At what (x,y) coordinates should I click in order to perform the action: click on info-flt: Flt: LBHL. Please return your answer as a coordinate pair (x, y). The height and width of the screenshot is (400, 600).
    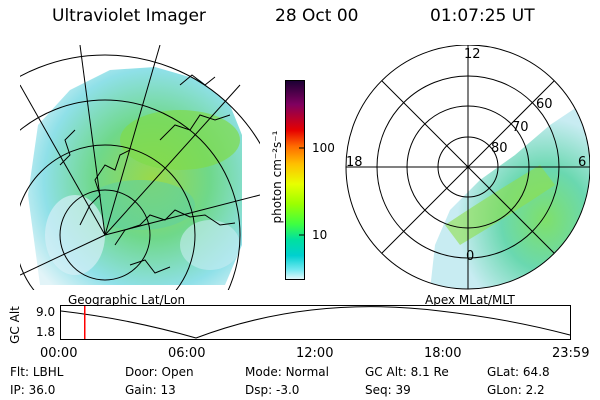
    Looking at the image, I should click on (37, 372).